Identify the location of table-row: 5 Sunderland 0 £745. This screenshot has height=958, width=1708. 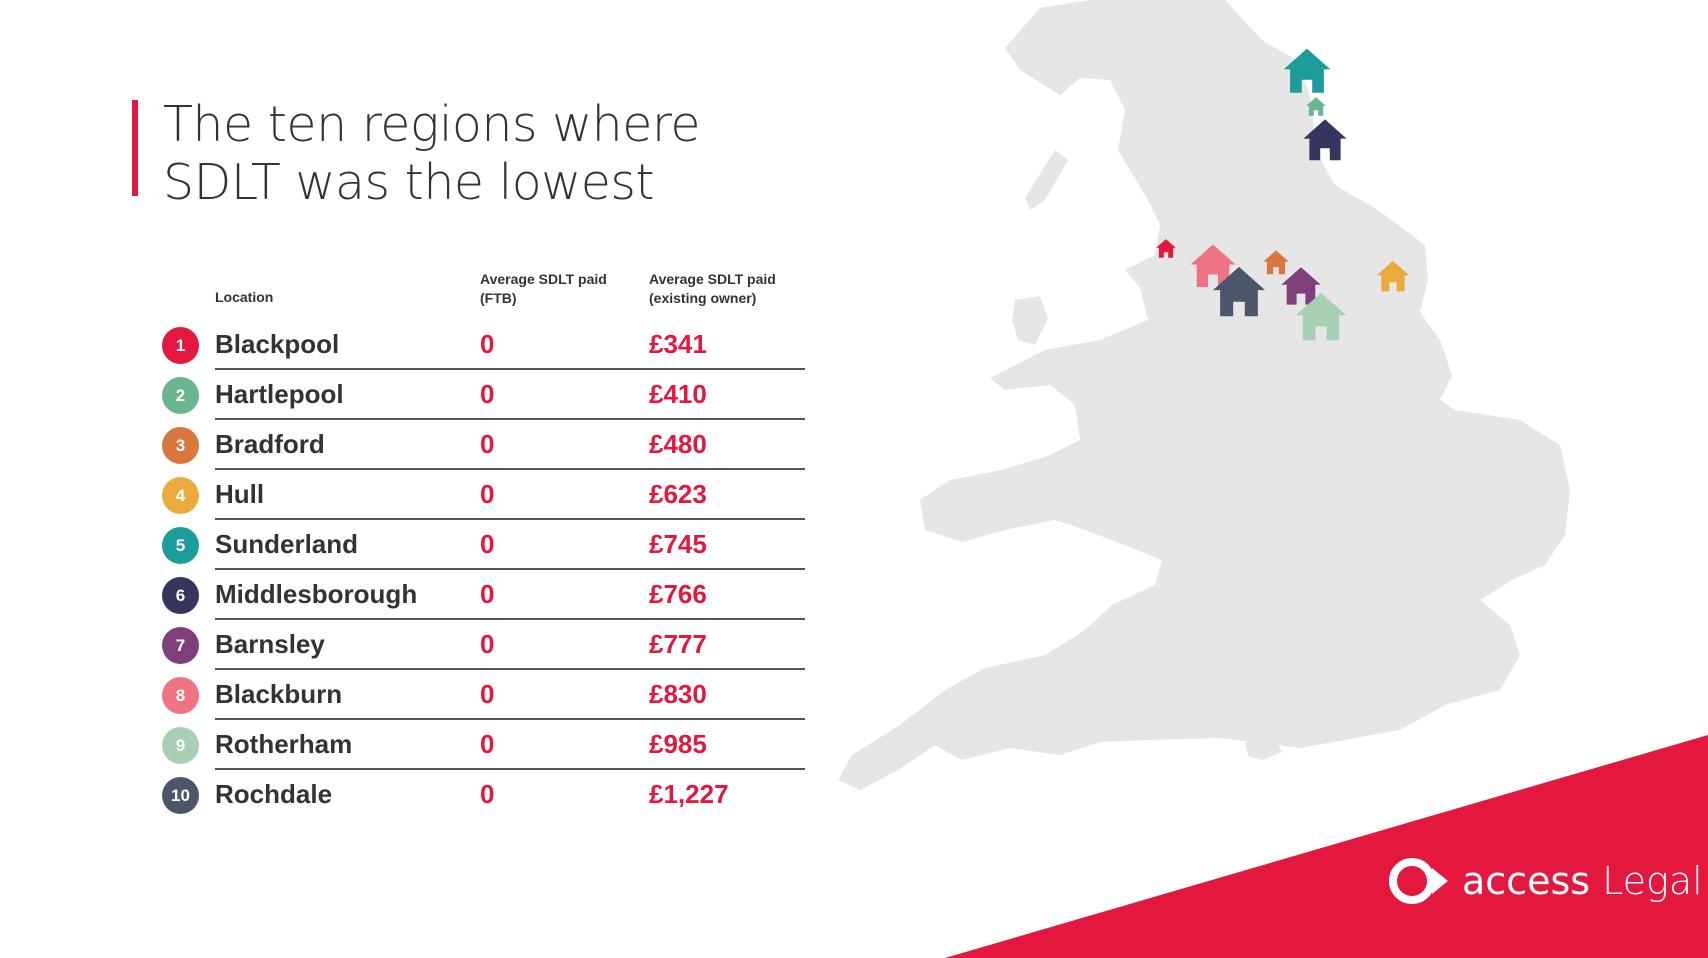
(483, 545).